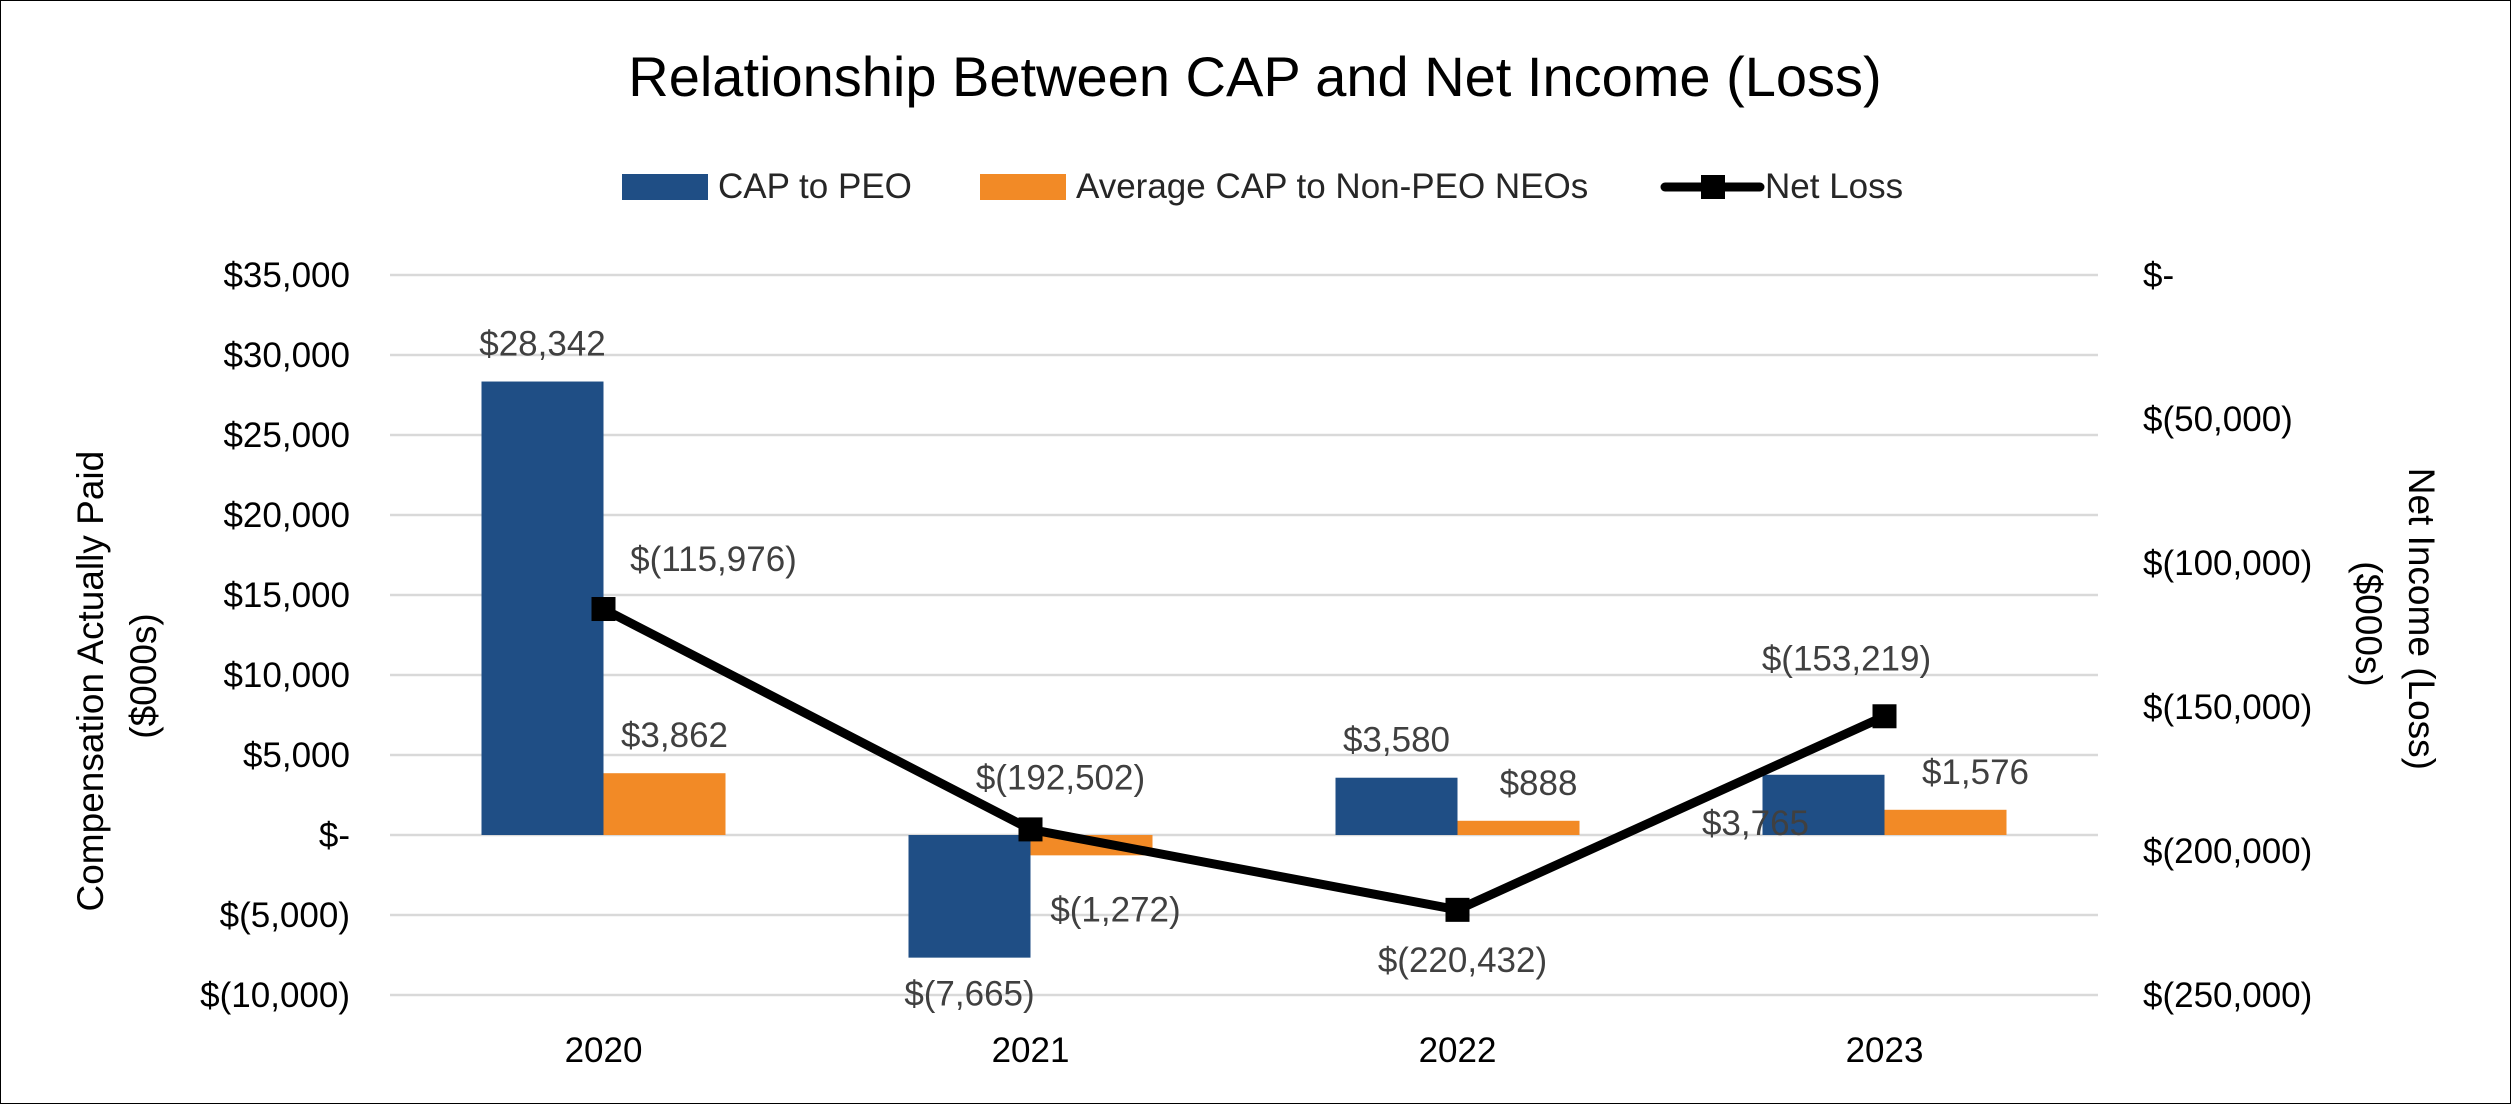 The width and height of the screenshot is (2511, 1104). Describe the element at coordinates (286, 515) in the screenshot. I see `left-tick-label: $20,000` at that location.